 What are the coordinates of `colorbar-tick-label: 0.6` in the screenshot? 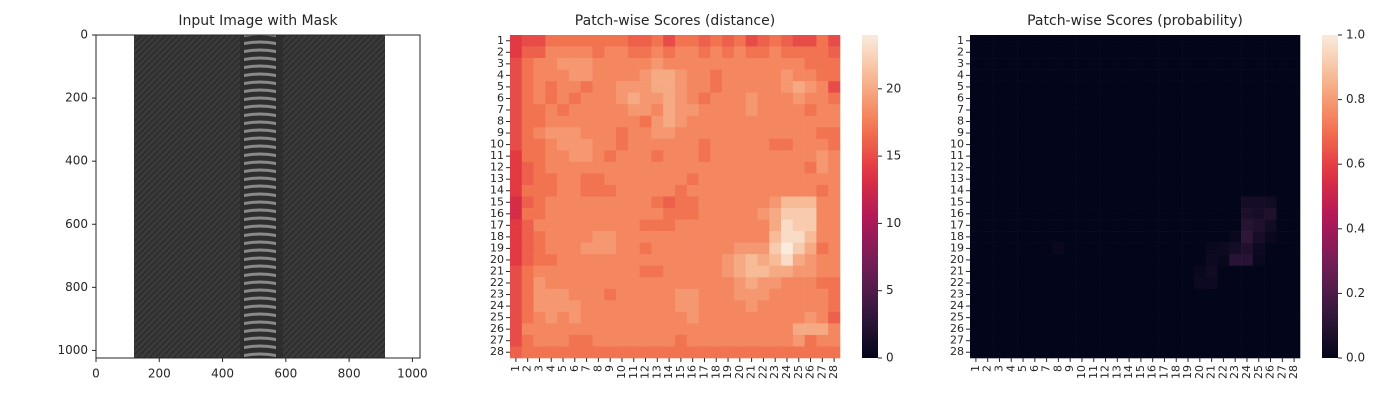 It's located at (1355, 164).